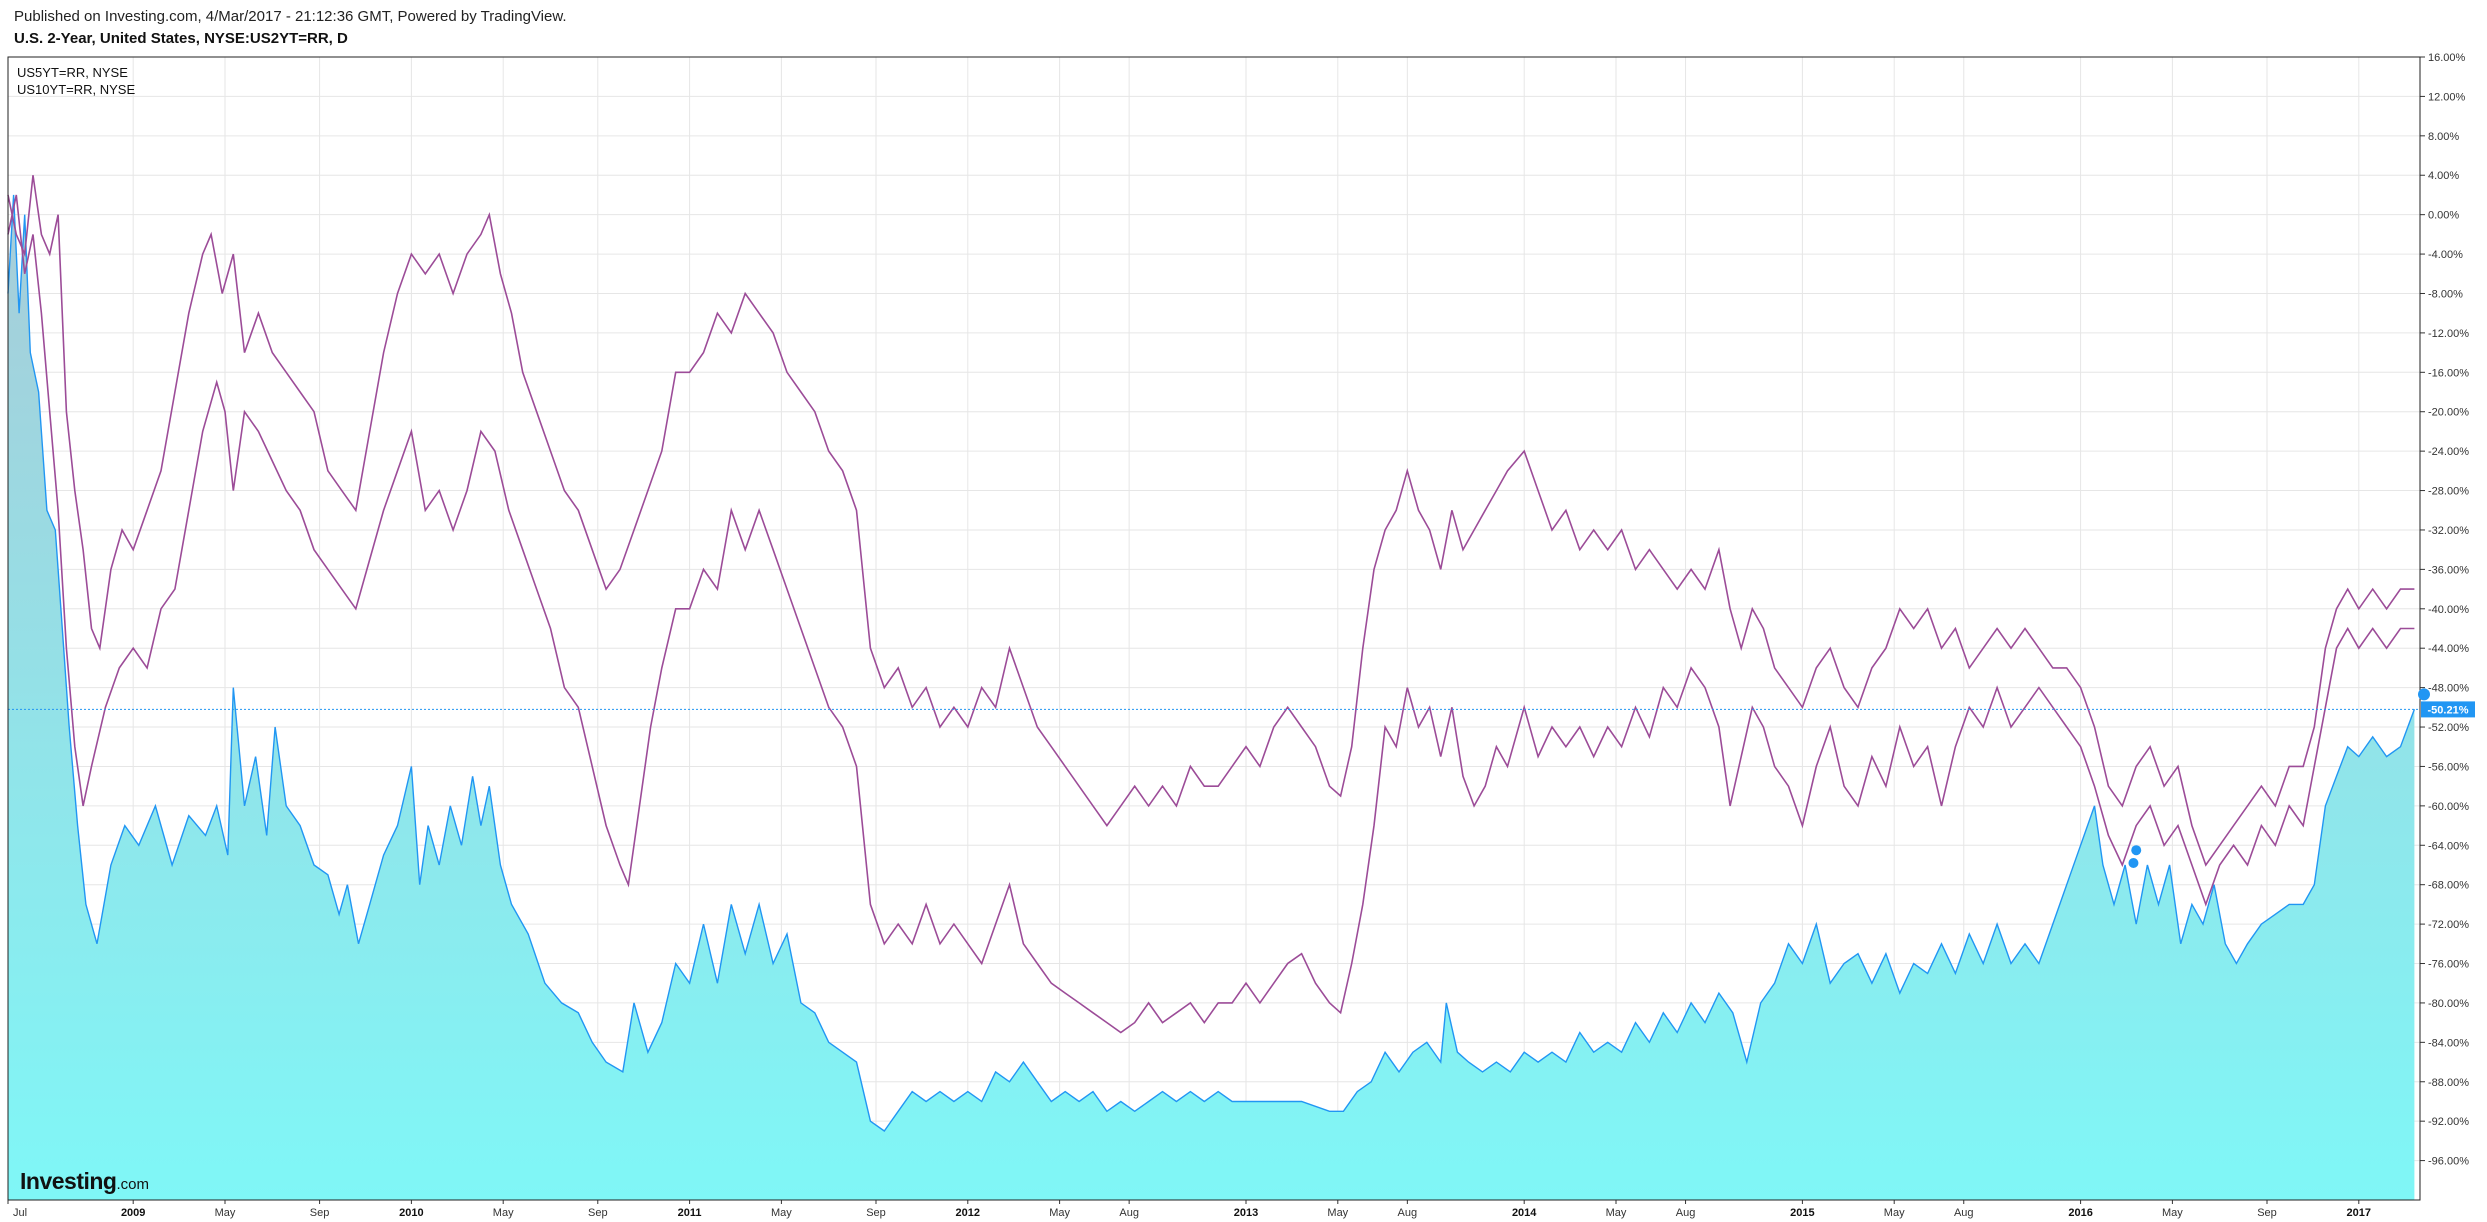 The width and height of the screenshot is (2487, 1222). What do you see at coordinates (2448, 334) in the screenshot?
I see `y-tick-label: -12.00%` at bounding box center [2448, 334].